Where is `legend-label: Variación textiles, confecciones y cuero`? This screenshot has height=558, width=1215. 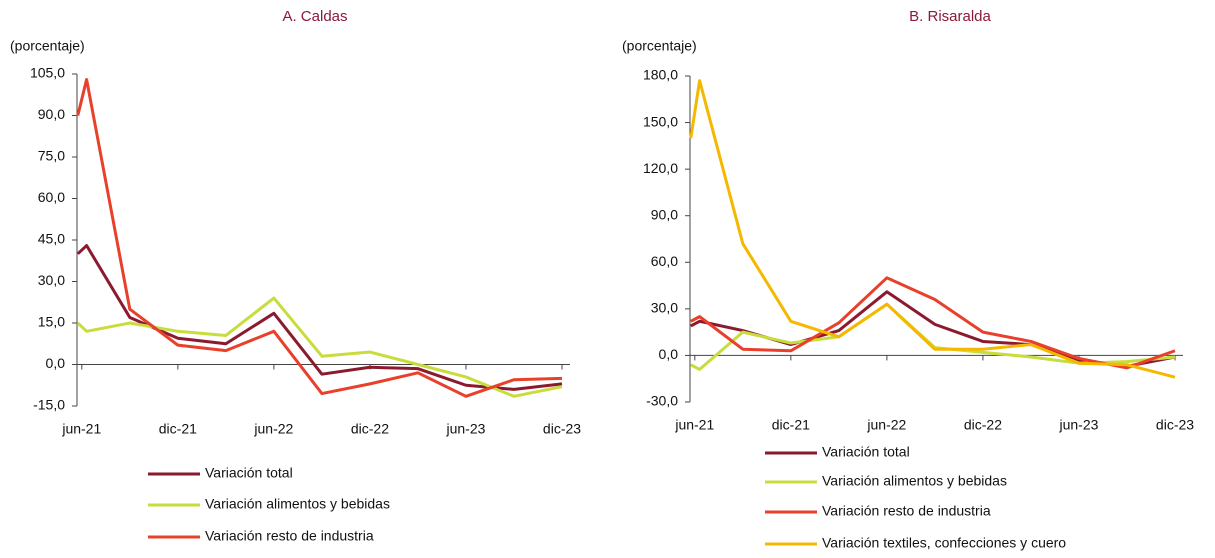 legend-label: Variación textiles, confecciones y cuero is located at coordinates (944, 543).